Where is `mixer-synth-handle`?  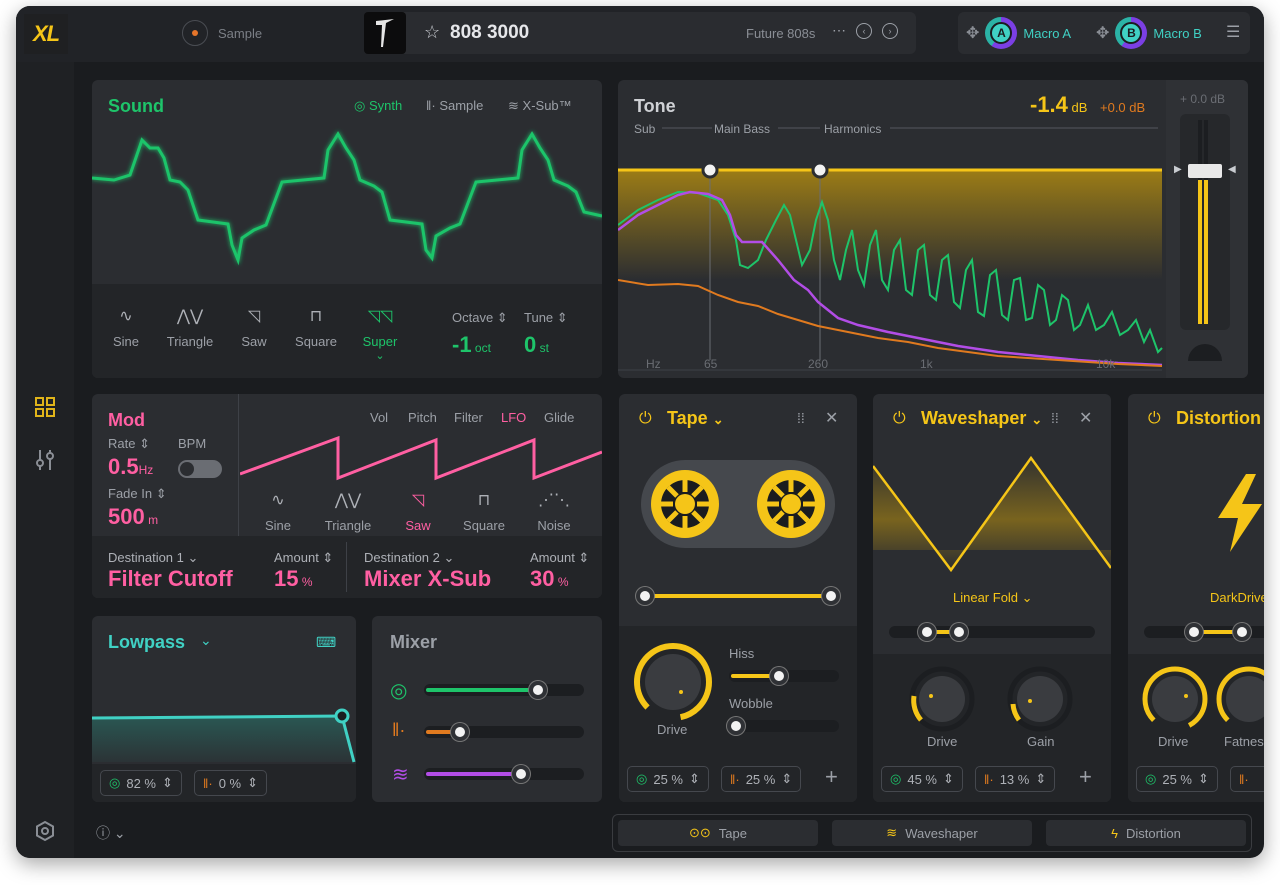
mixer-synth-handle is located at coordinates (538, 690).